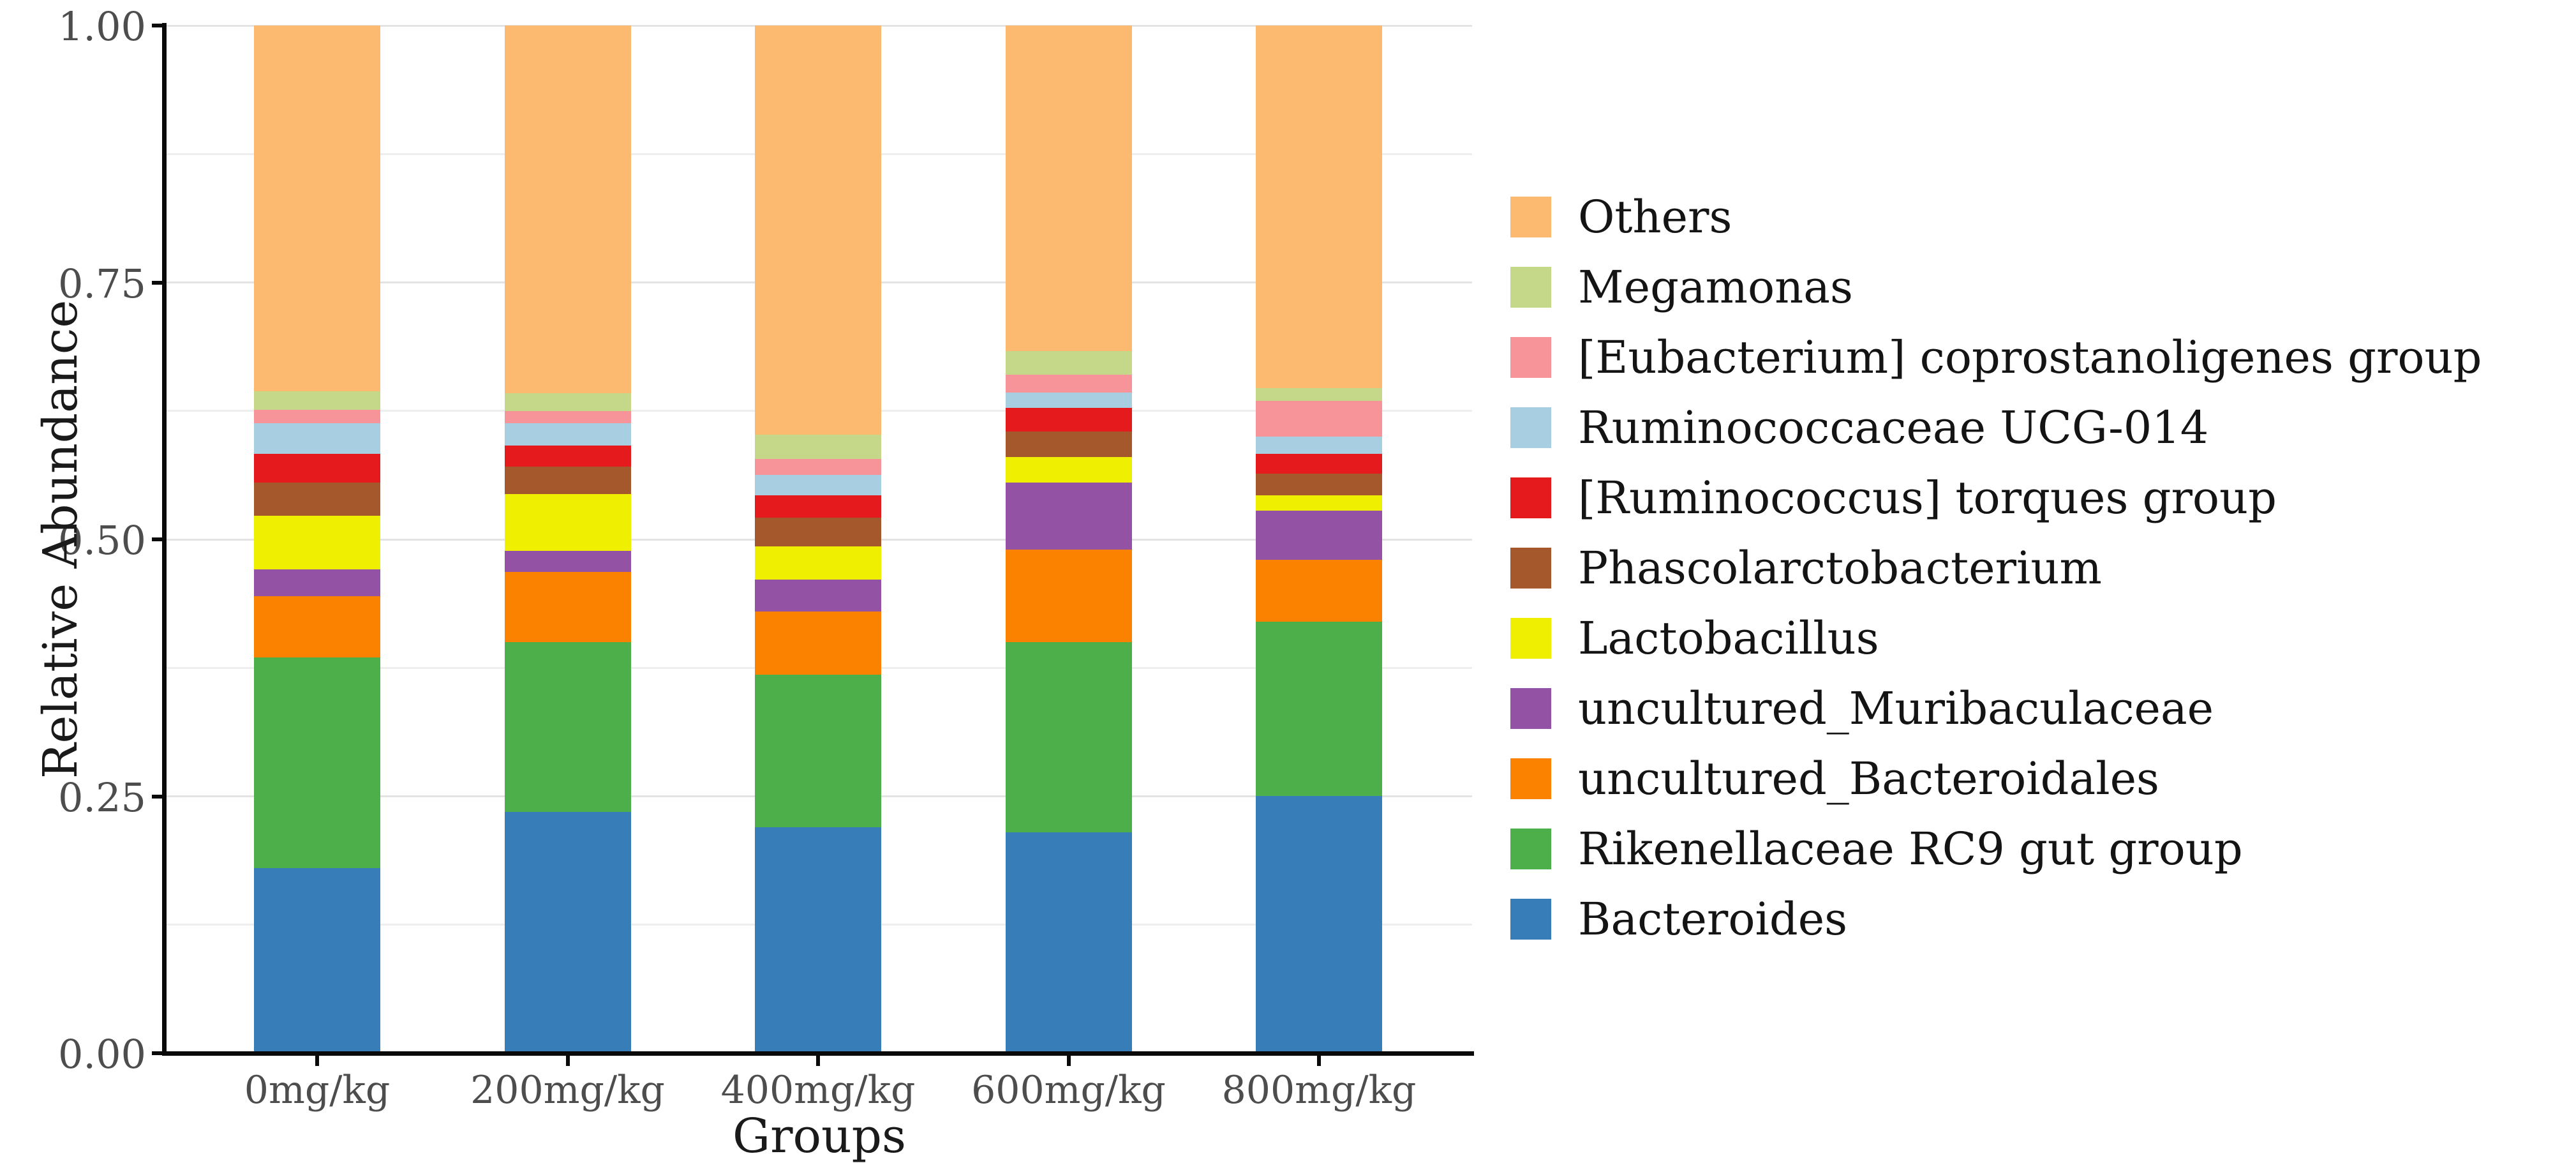  What do you see at coordinates (1996, 638) in the screenshot?
I see `legend-item-Lactobacillus: Lactobacillus` at bounding box center [1996, 638].